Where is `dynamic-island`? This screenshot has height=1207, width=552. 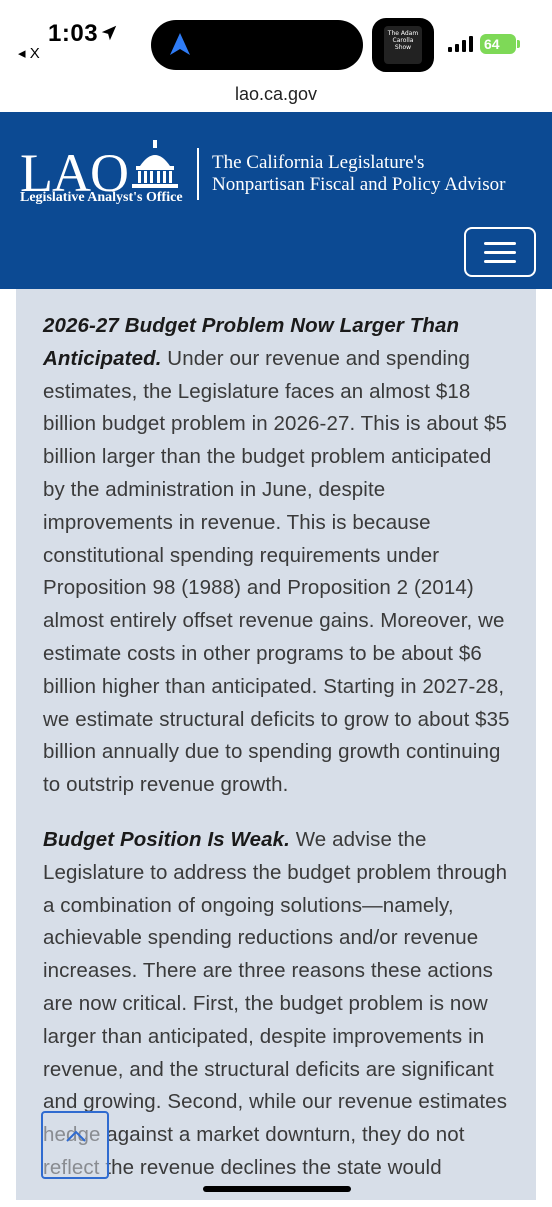
dynamic-island is located at coordinates (257, 45).